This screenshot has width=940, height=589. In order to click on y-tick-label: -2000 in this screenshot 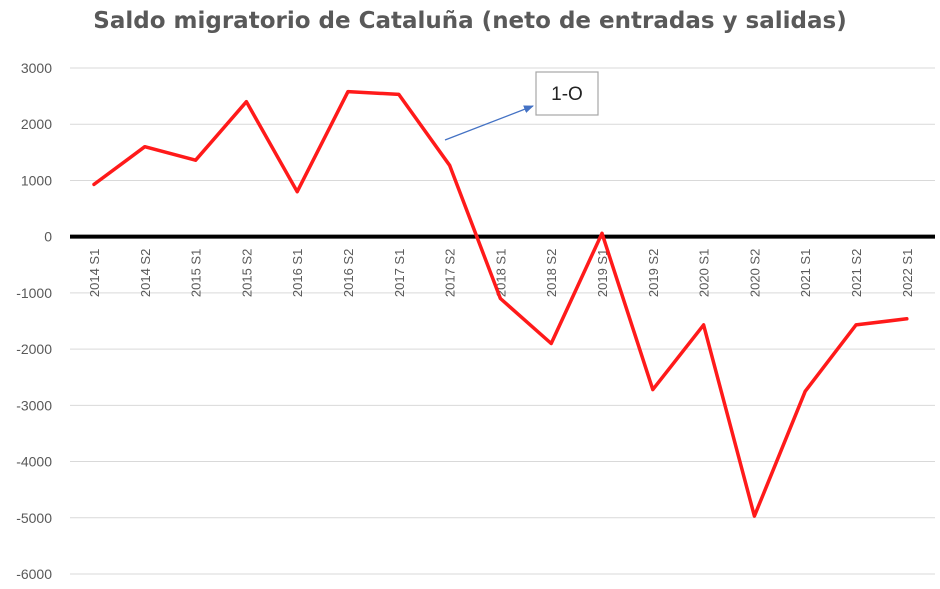, I will do `click(34, 349)`.